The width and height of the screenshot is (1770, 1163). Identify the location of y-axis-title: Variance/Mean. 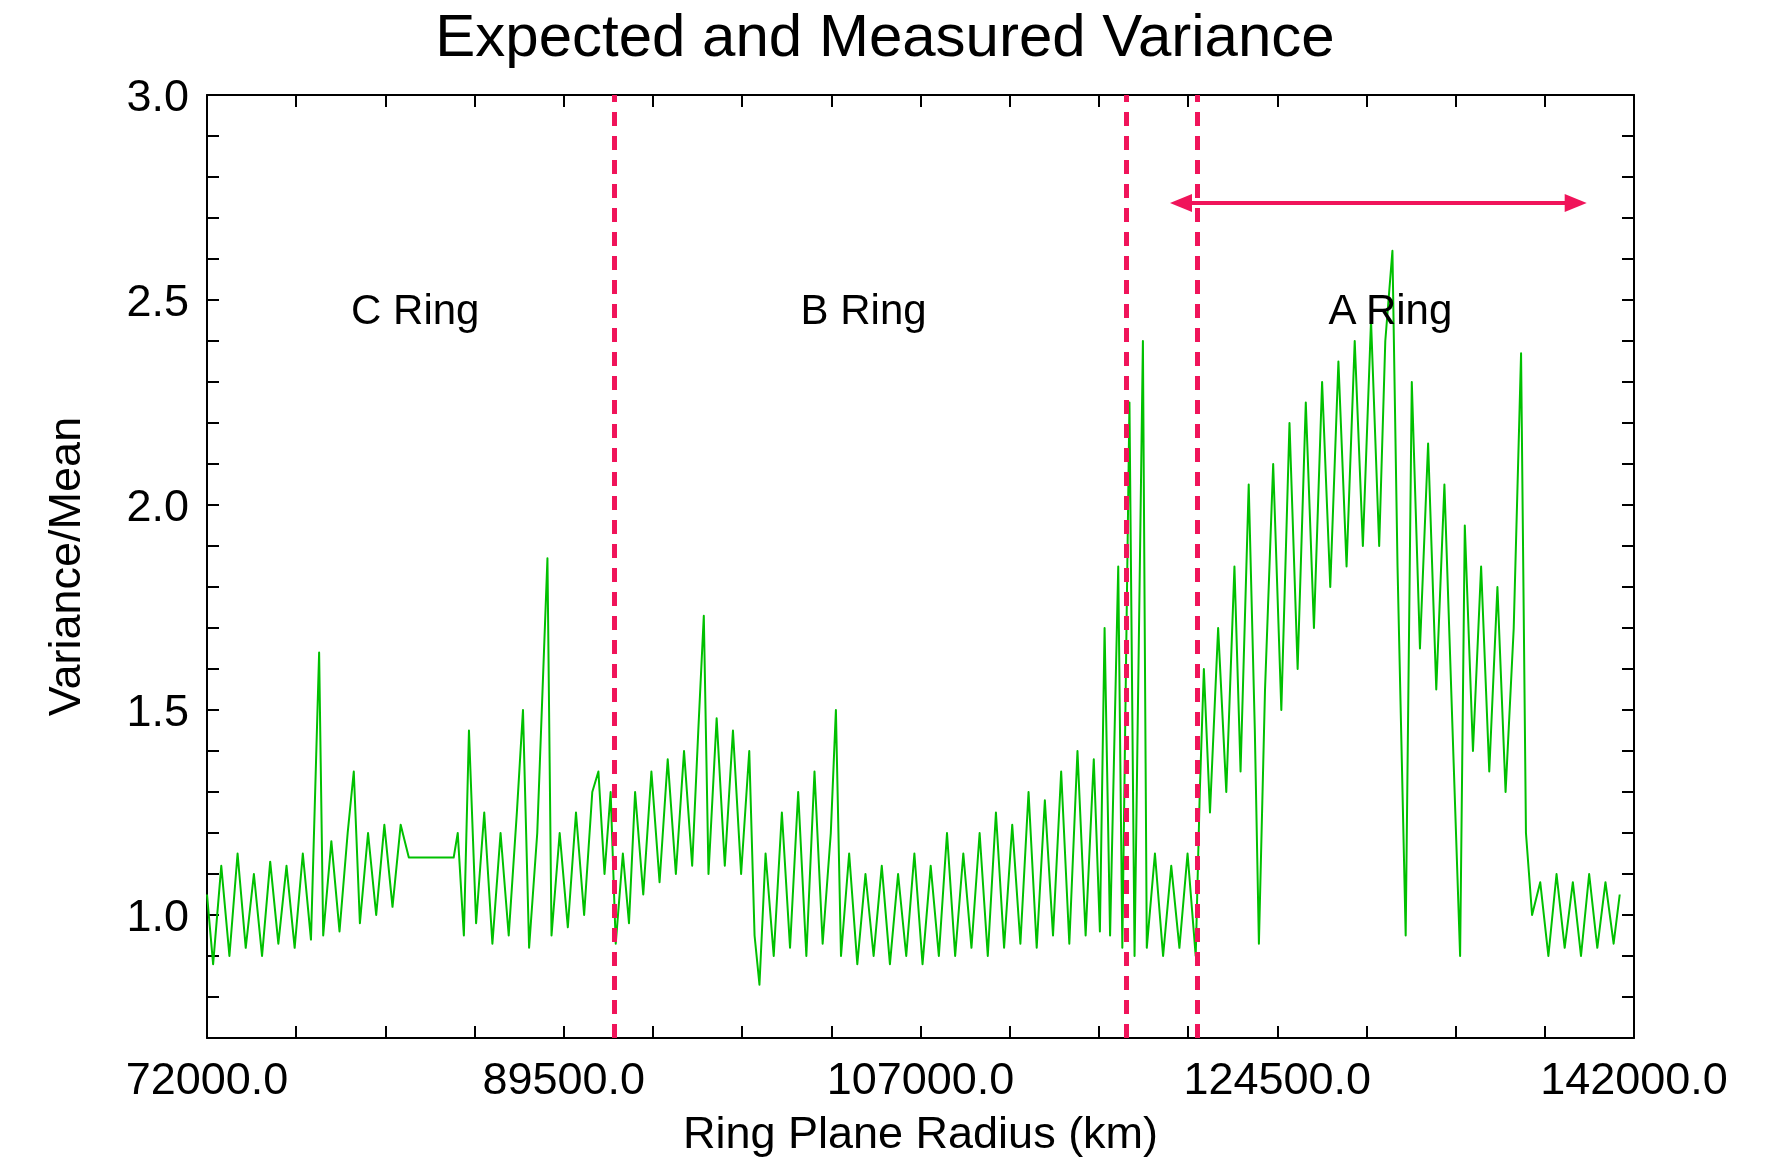
(64, 566).